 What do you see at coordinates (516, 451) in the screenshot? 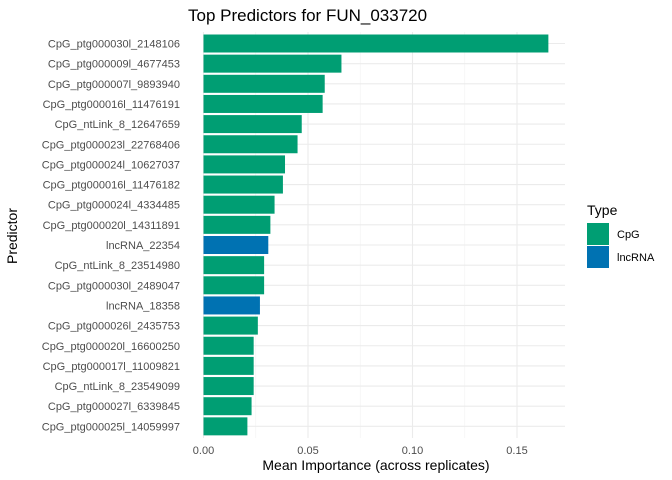
I see `x-tick-label: 0.15` at bounding box center [516, 451].